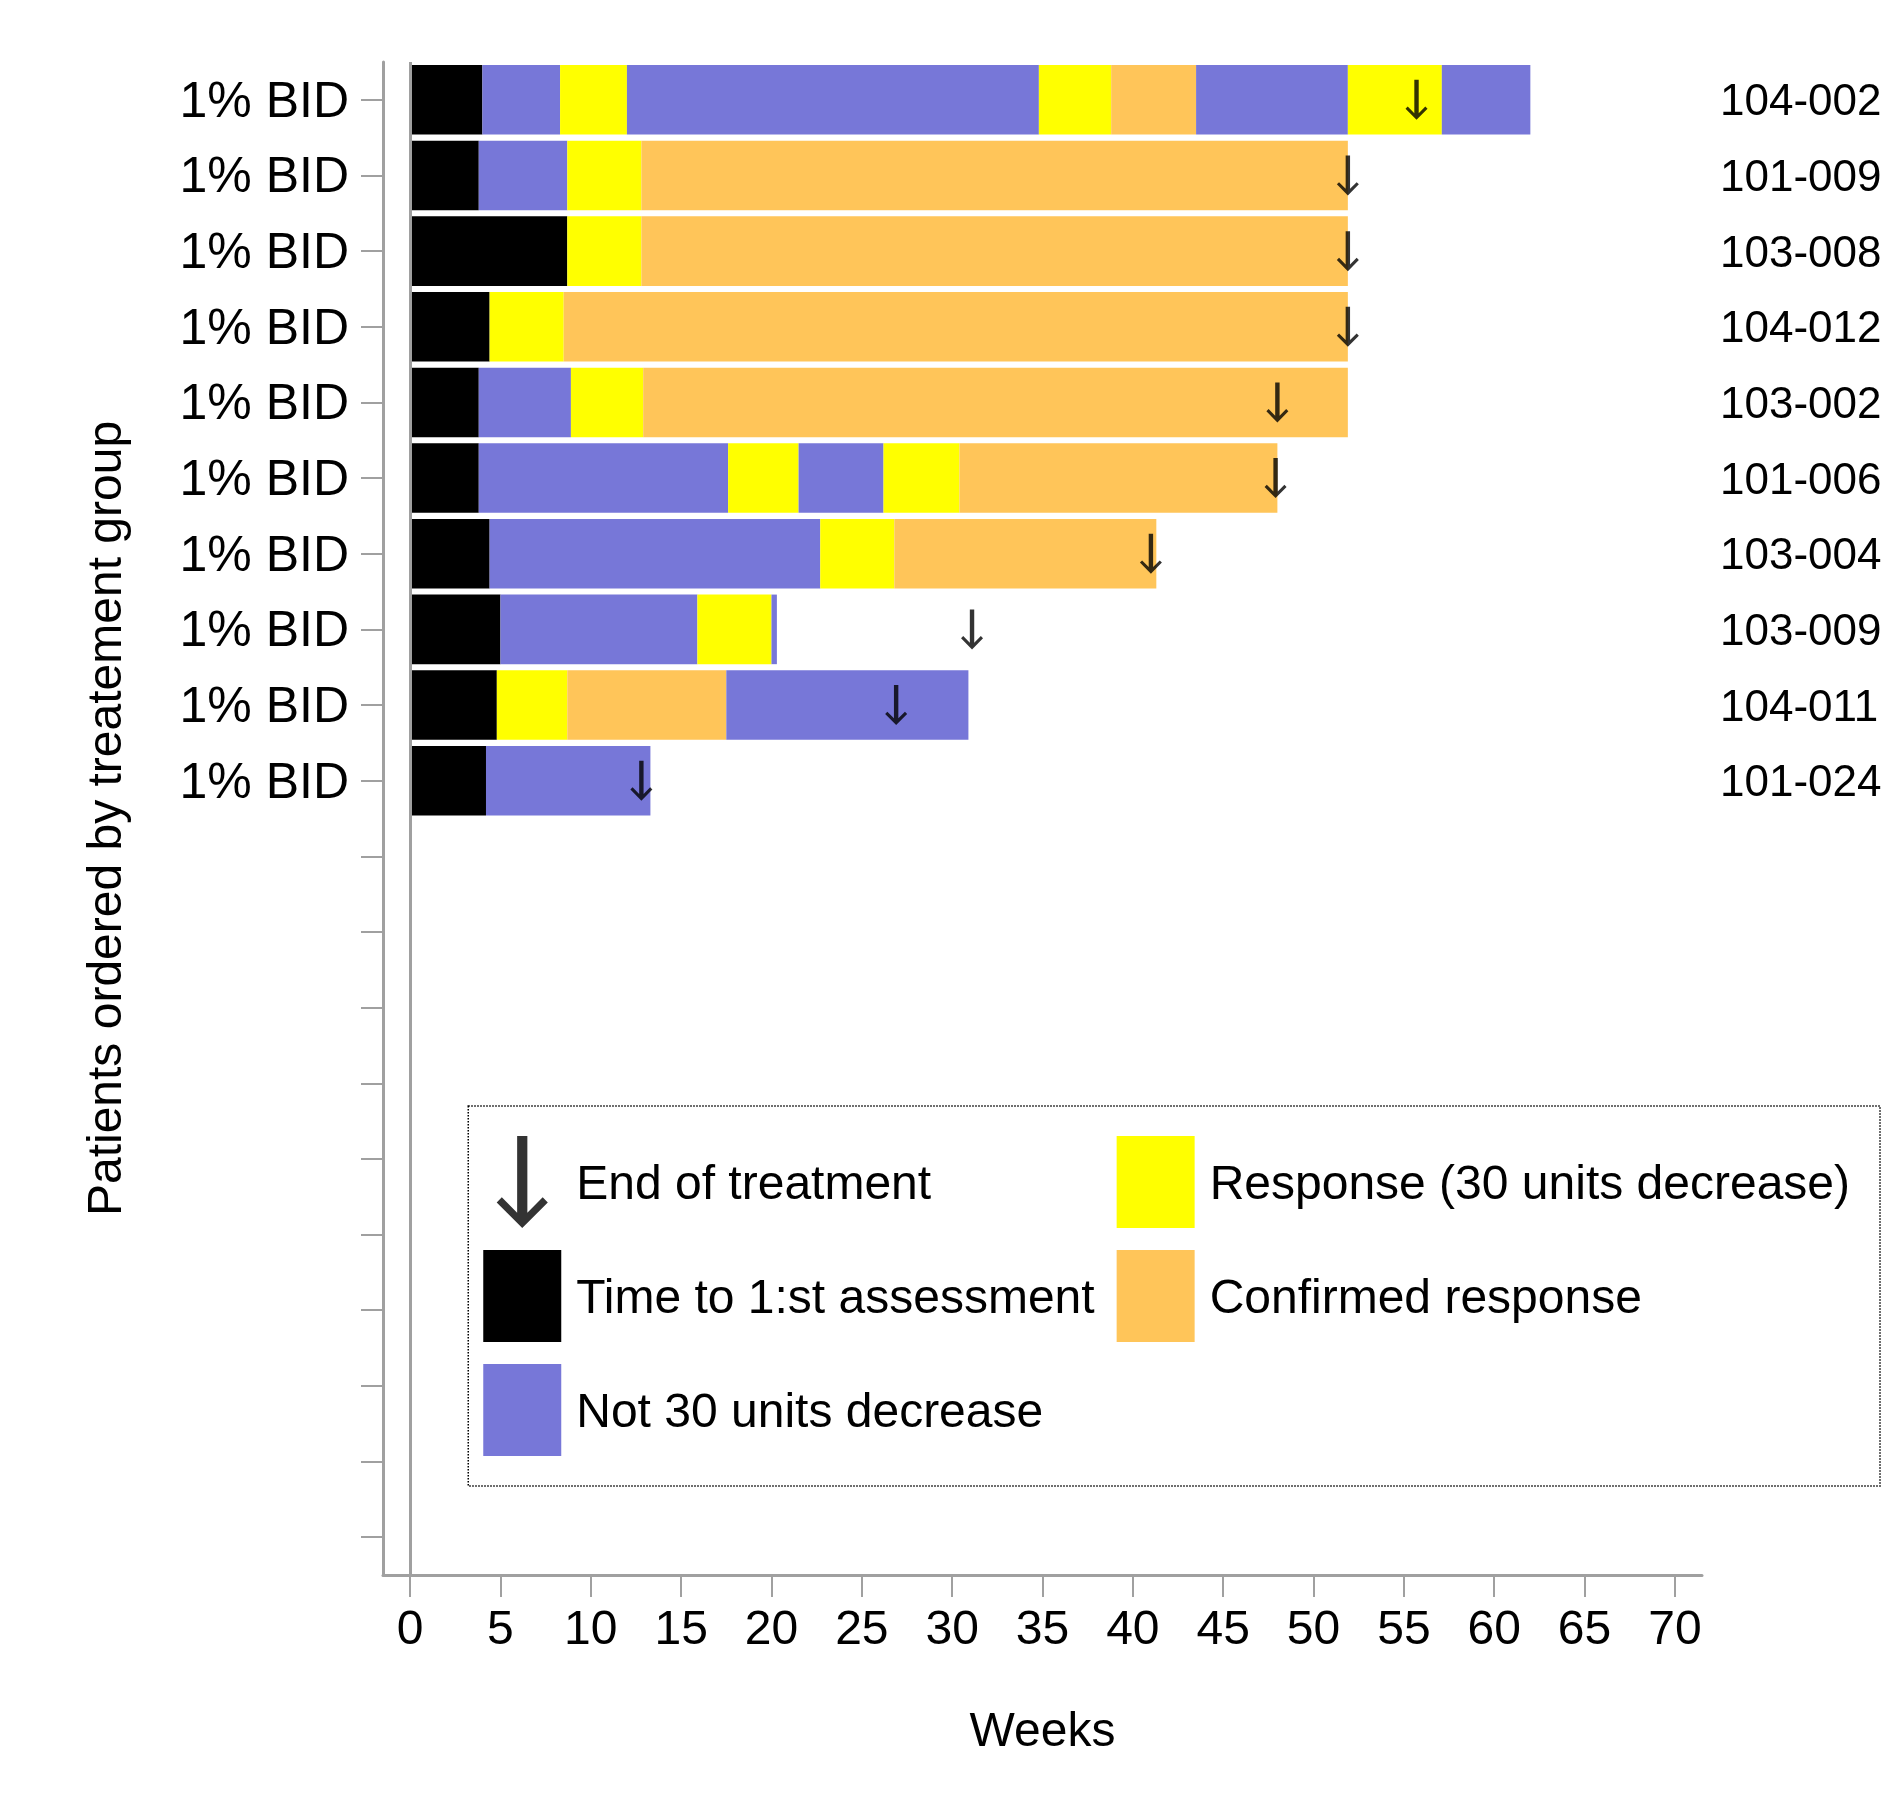 Image resolution: width=1894 pixels, height=1799 pixels. I want to click on y2-tick-label: 101-006, so click(1801, 478).